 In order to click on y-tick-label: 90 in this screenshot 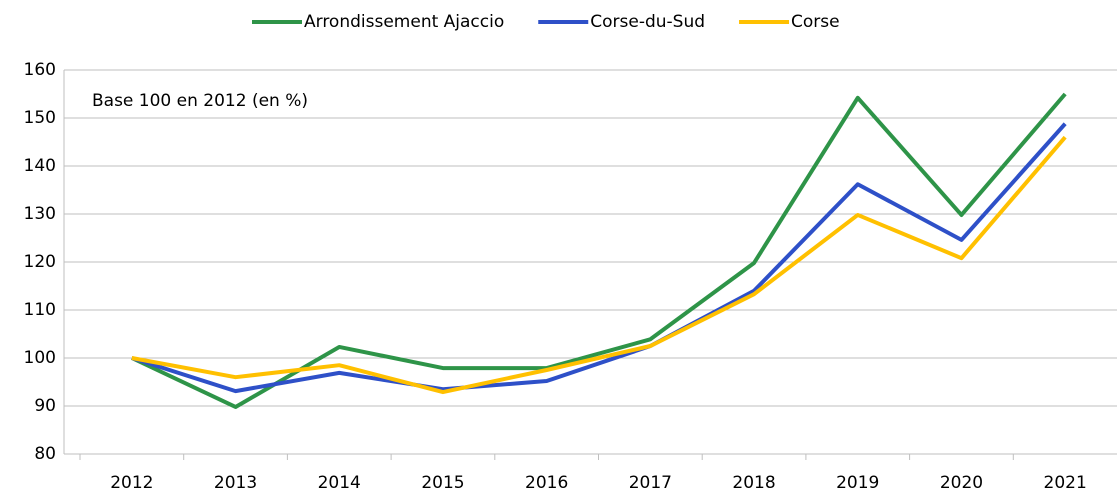, I will do `click(45, 406)`.